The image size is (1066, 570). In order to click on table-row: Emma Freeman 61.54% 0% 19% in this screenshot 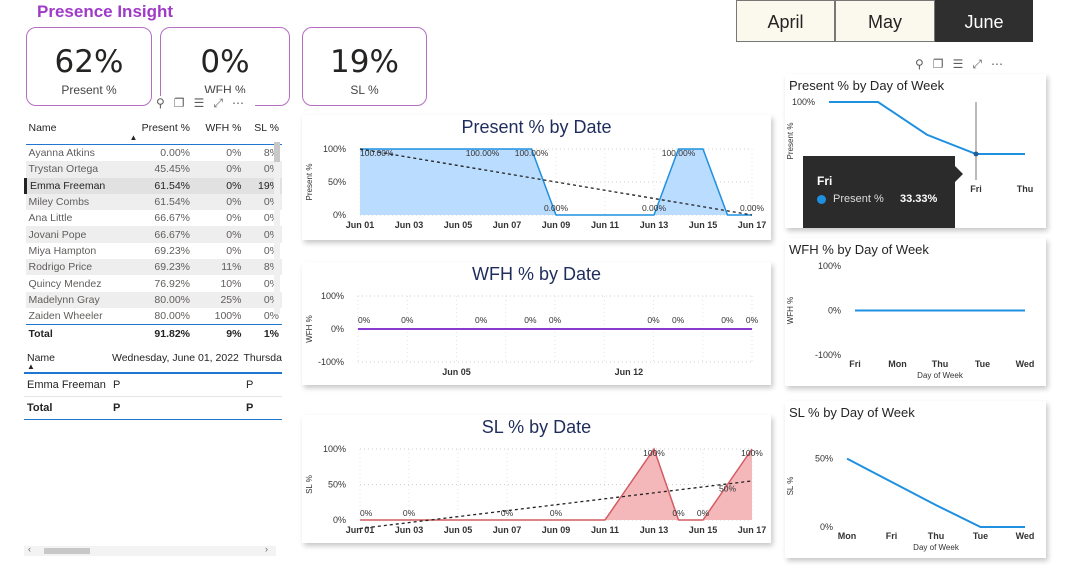, I will do `click(152, 185)`.